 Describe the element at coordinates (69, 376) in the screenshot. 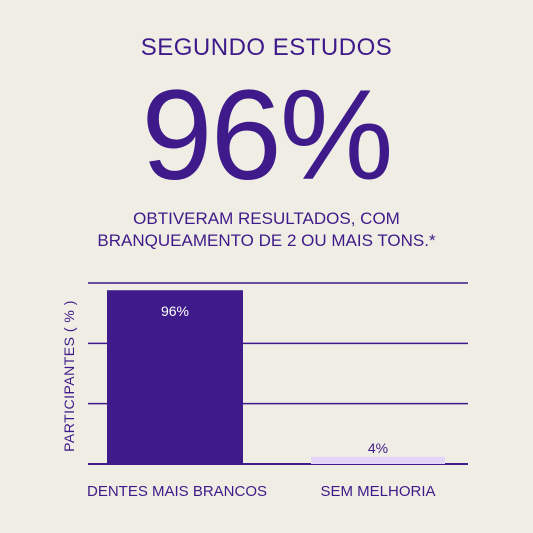

I see `y-axis-label: PARTICIPANTES ( % )` at that location.